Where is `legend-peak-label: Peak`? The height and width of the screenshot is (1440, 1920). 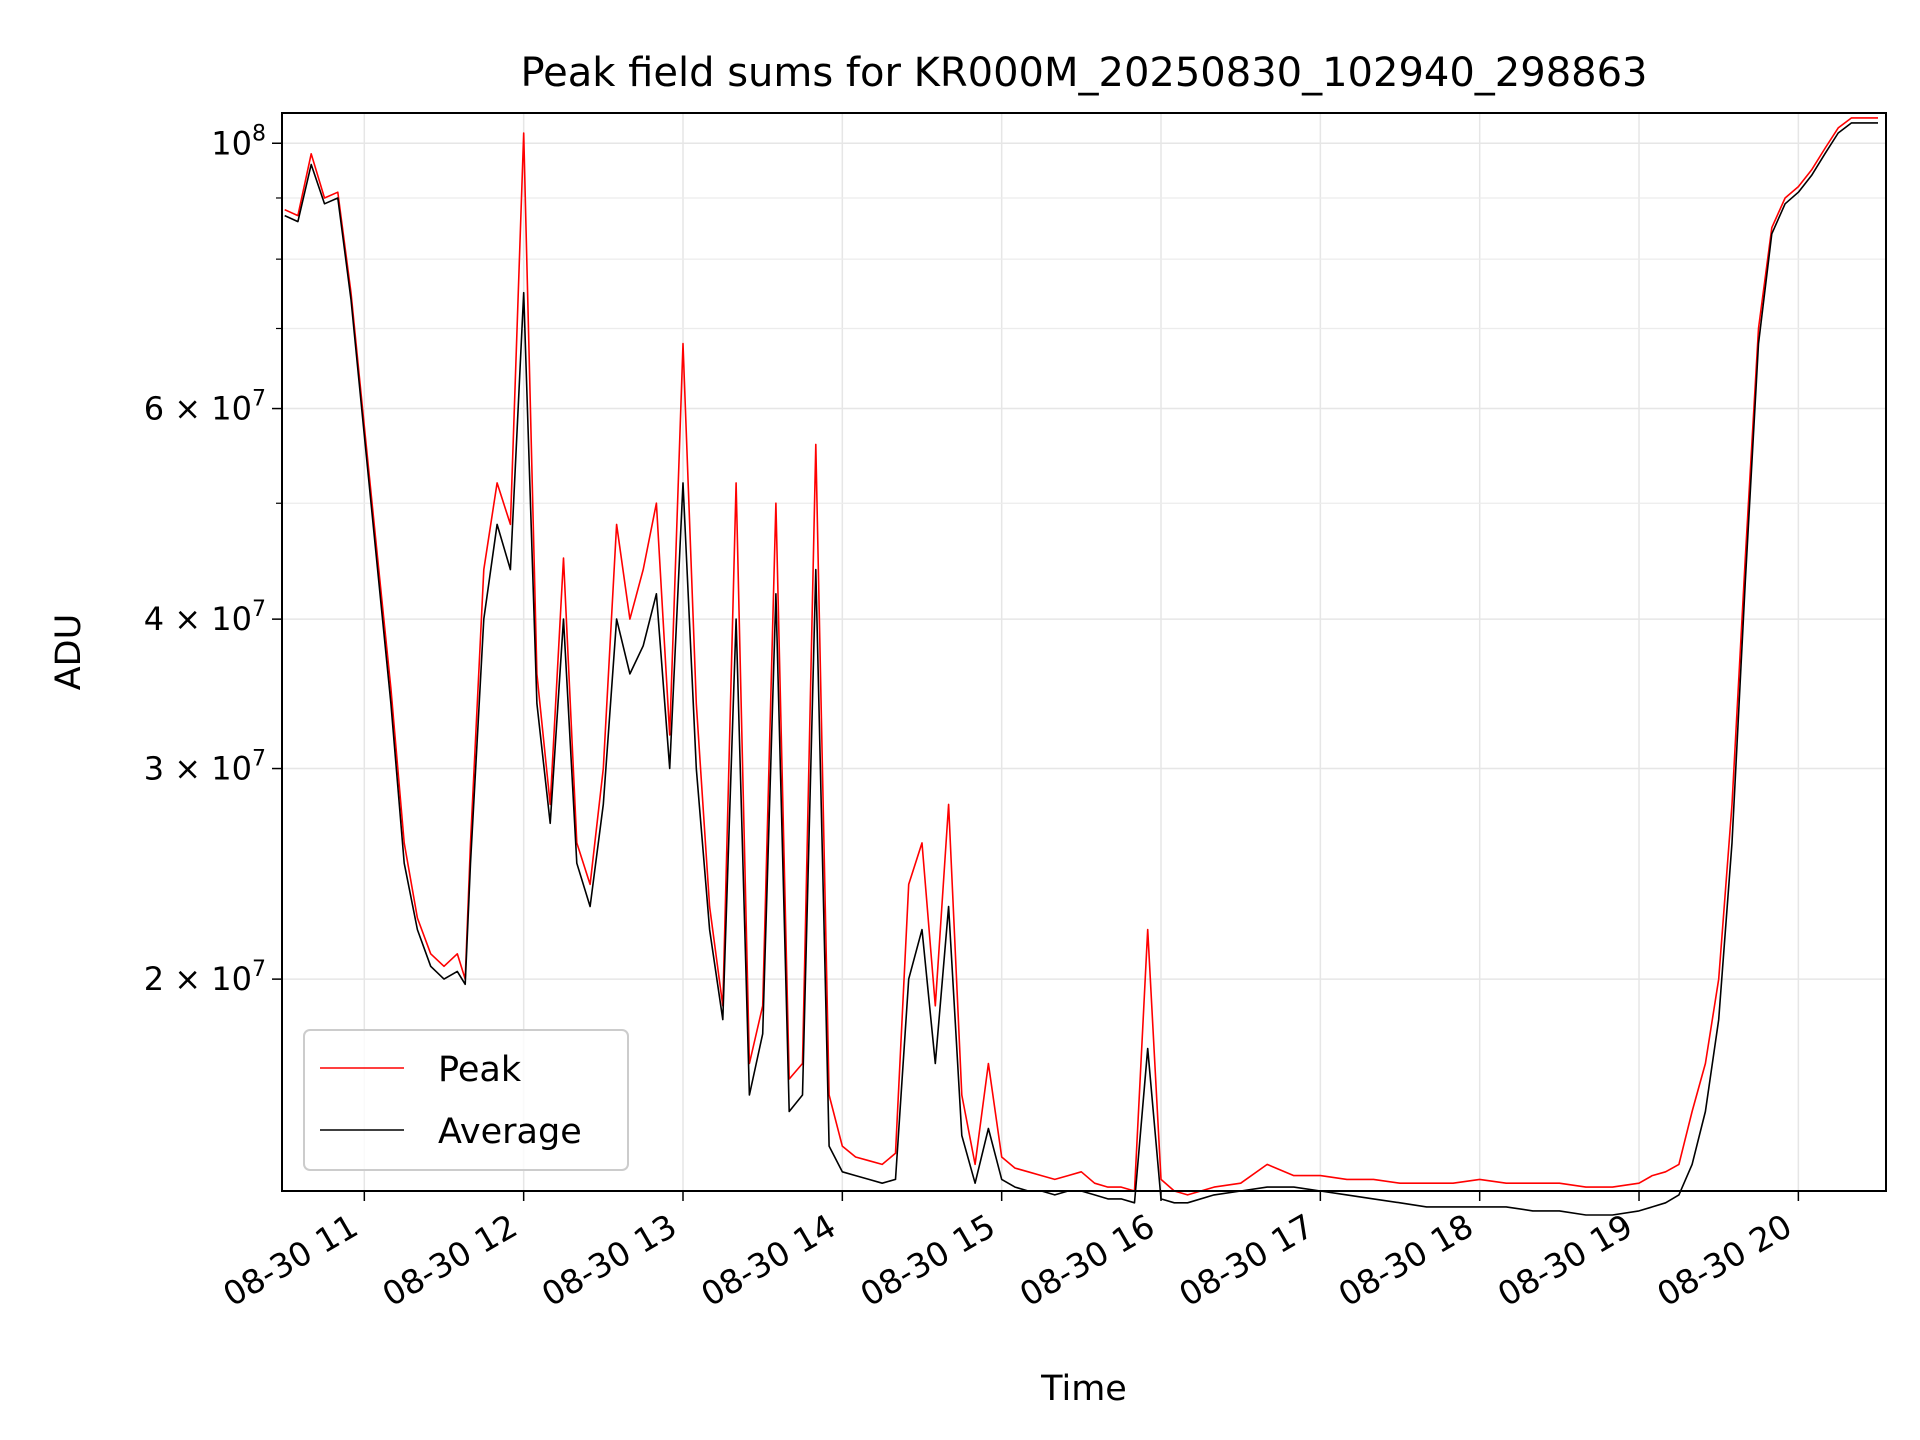
legend-peak-label: Peak is located at coordinates (480, 1070).